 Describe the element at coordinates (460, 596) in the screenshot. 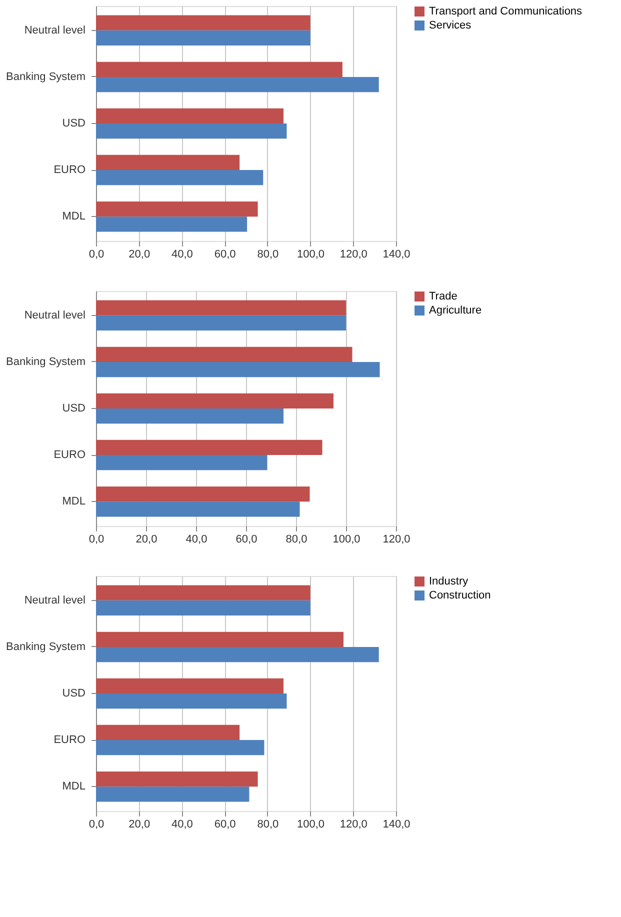

I see `legend-label: Construction` at that location.